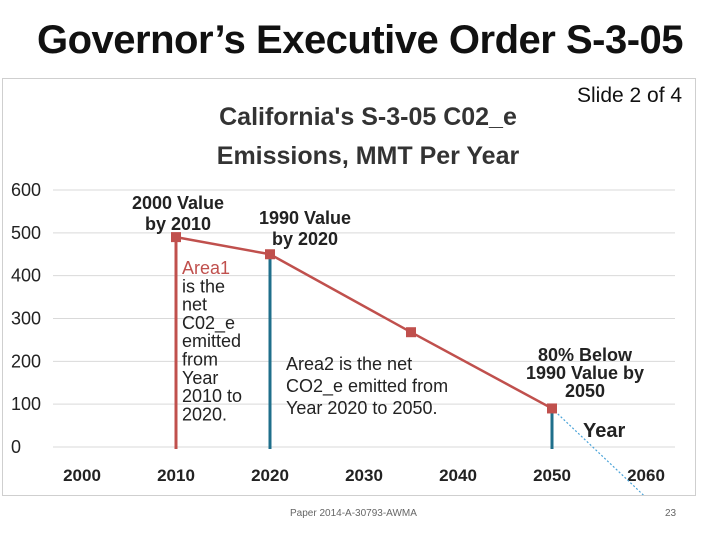 The width and height of the screenshot is (720, 540). Describe the element at coordinates (604, 431) in the screenshot. I see `x-axis-title: Year` at that location.